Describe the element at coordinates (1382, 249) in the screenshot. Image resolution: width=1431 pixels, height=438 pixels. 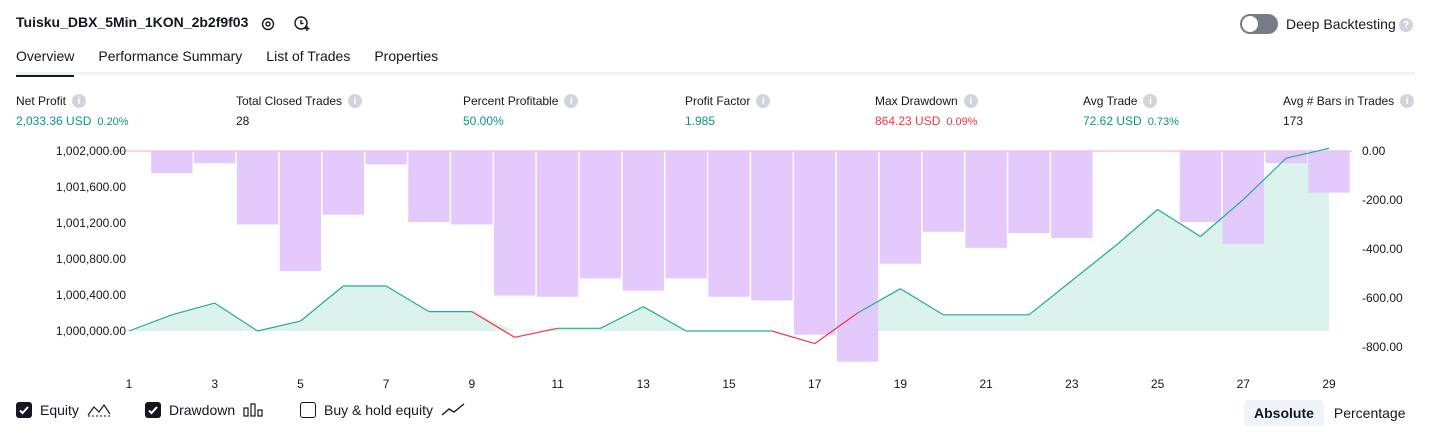
I see `right-y-tick-label: -400.00` at that location.